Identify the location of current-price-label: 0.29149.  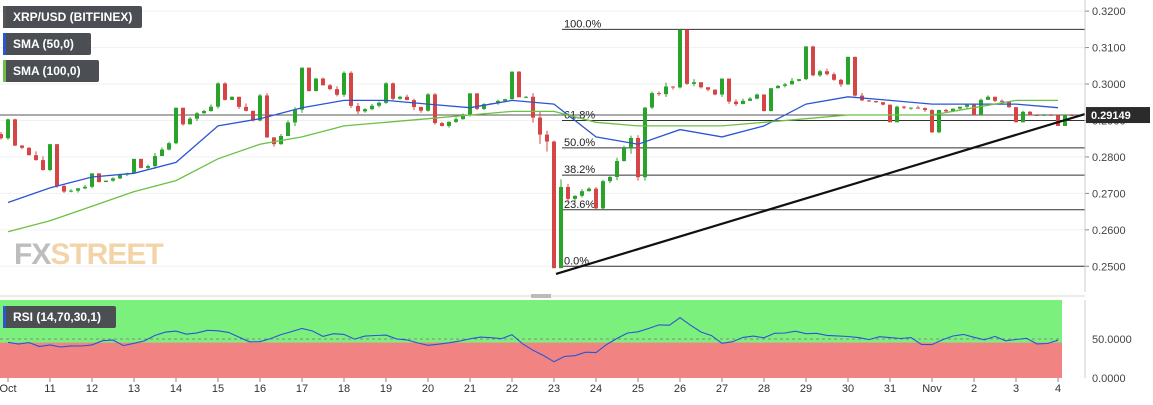
(1111, 116).